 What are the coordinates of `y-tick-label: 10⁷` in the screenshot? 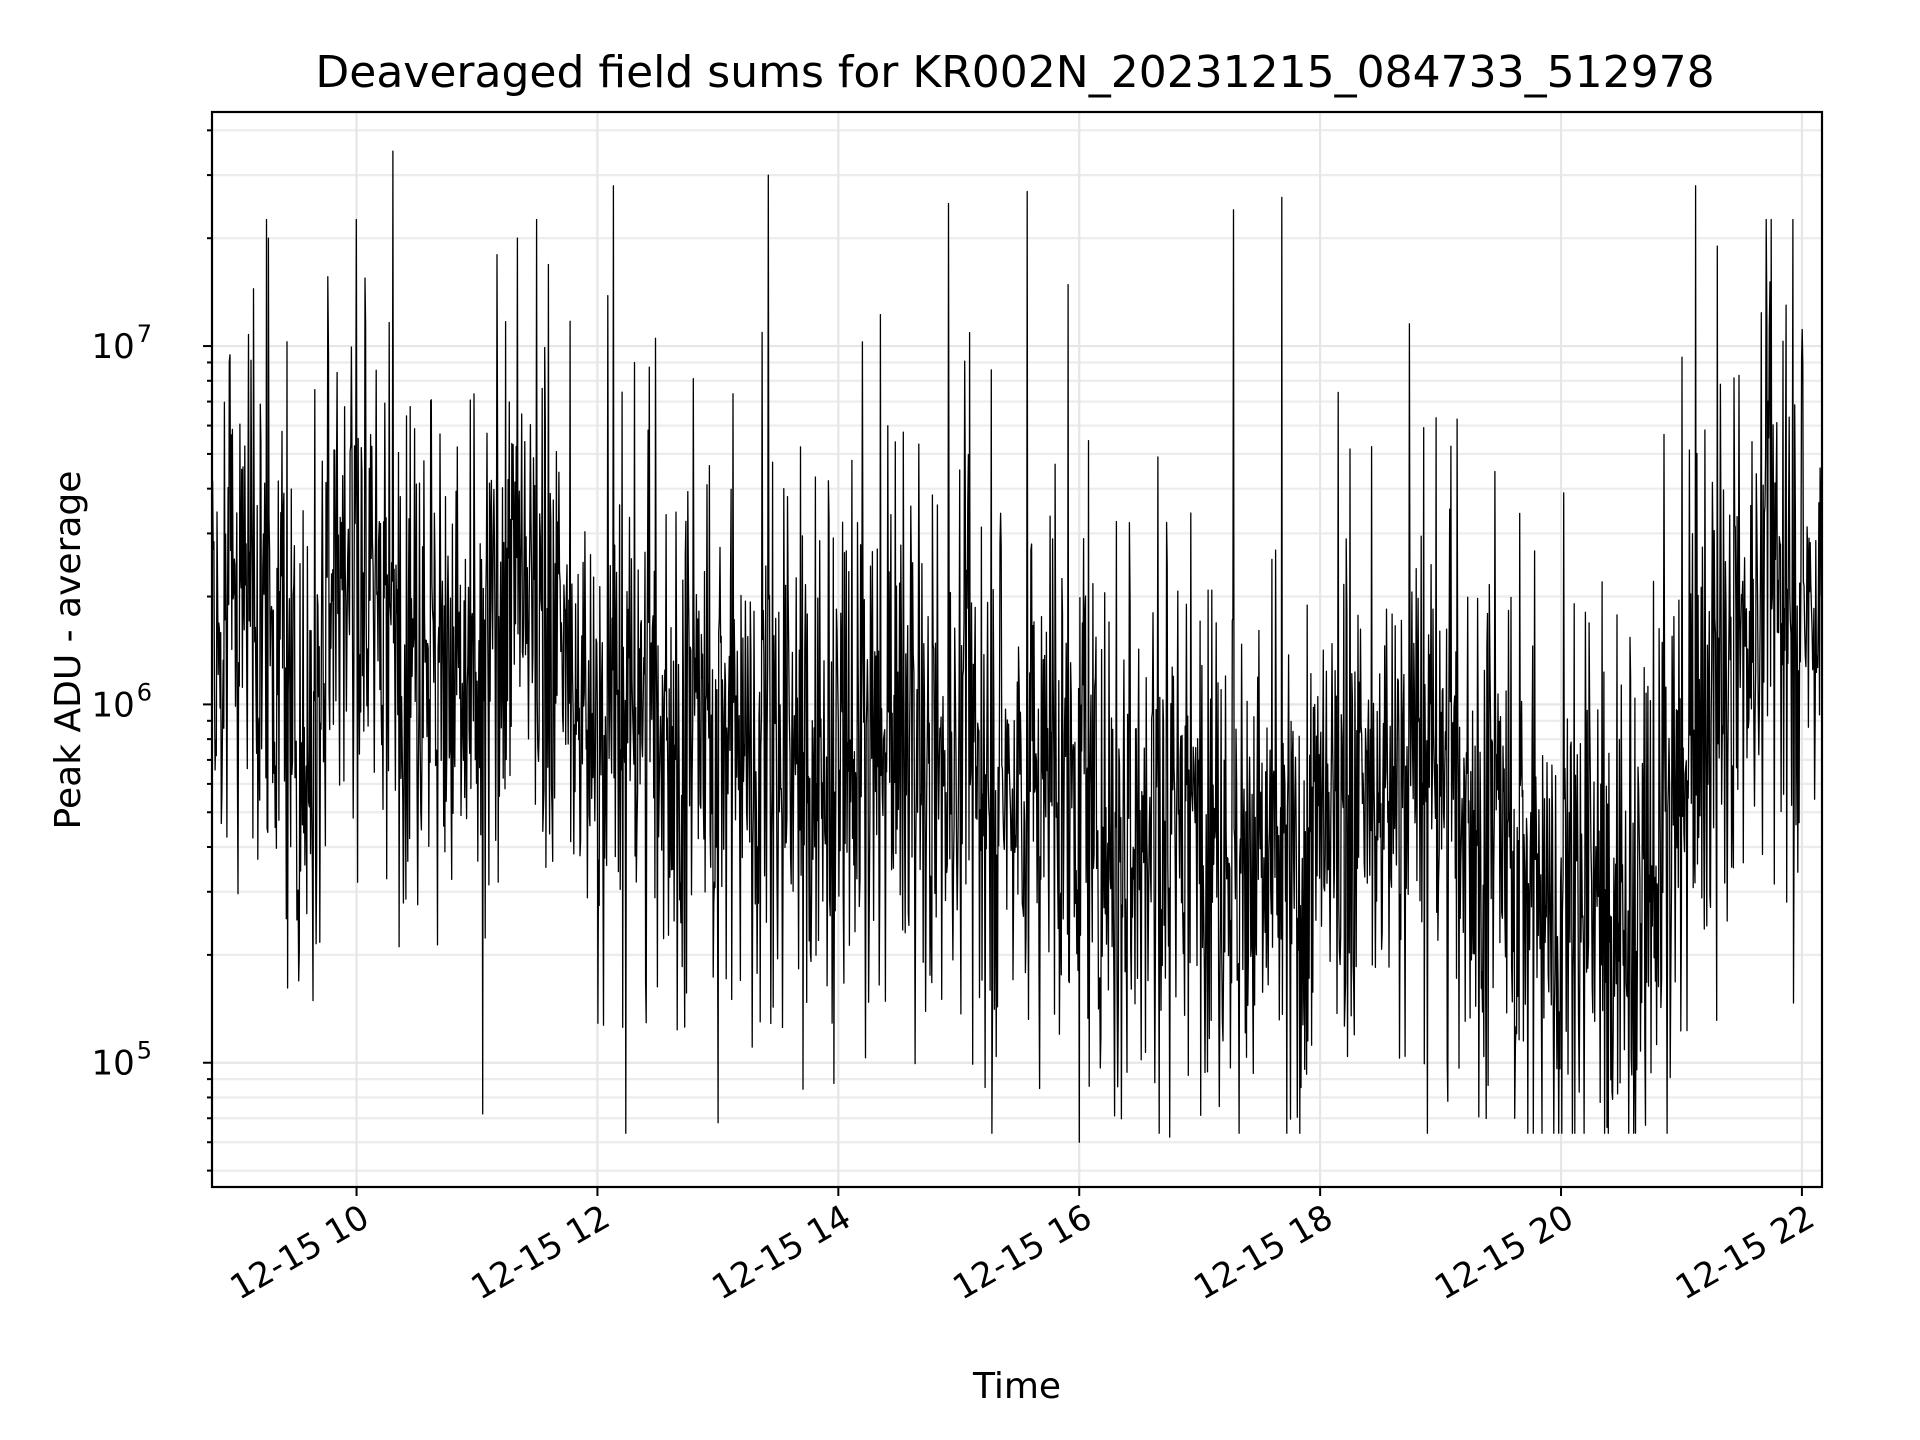 It's located at (121, 343).